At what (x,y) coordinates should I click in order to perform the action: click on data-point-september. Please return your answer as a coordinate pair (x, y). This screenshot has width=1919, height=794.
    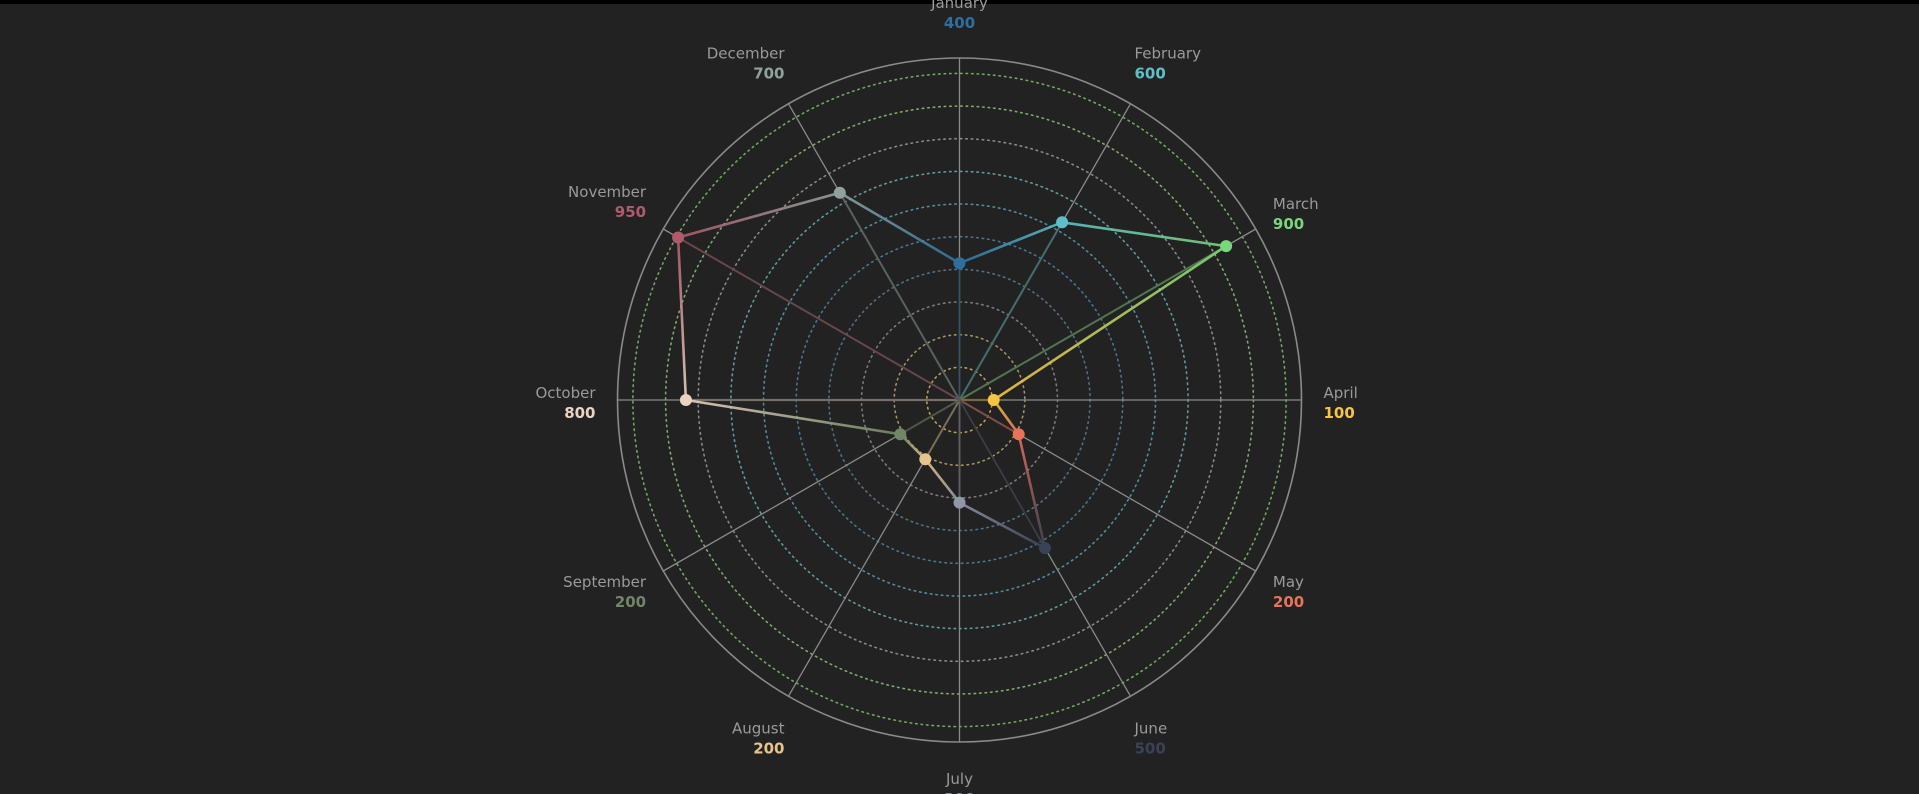
    Looking at the image, I should click on (900, 434).